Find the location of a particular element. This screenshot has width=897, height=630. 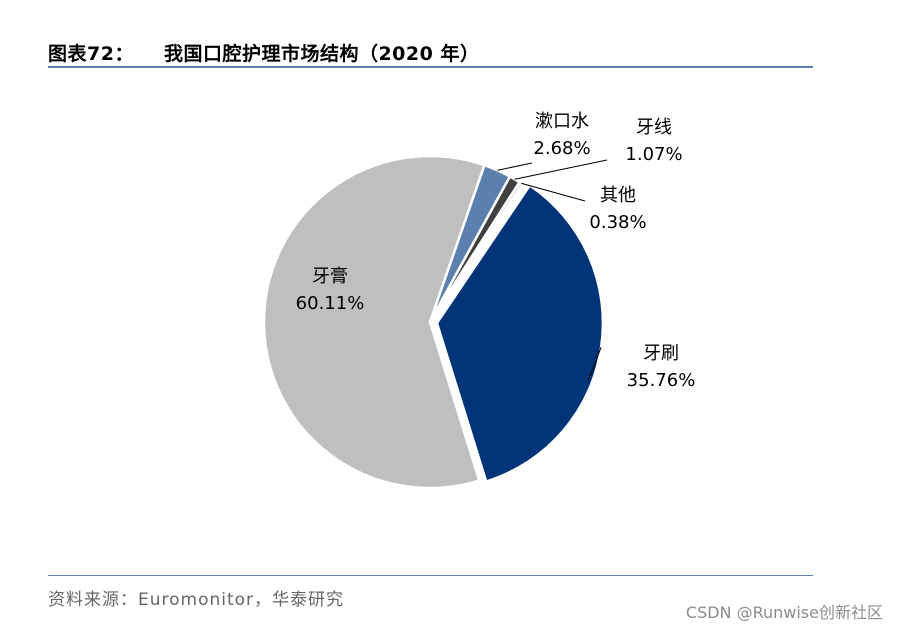

slice-name-floss: 牙线 is located at coordinates (654, 127).